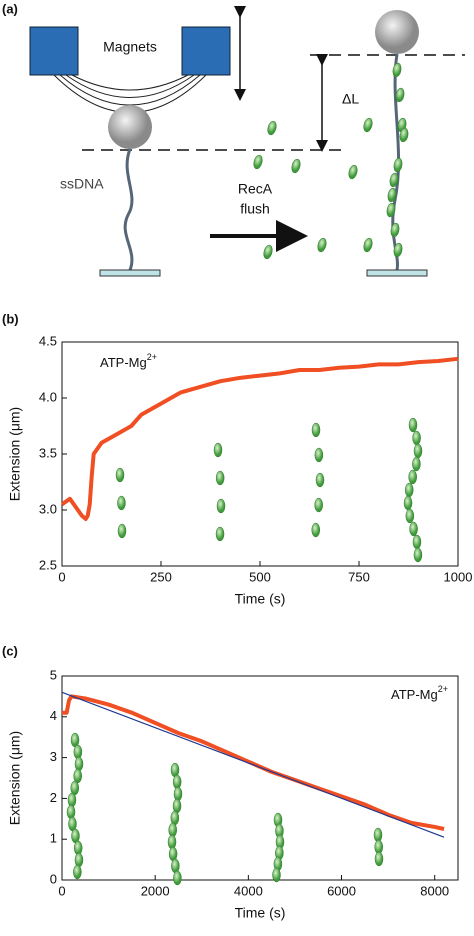 Image resolution: width=474 pixels, height=936 pixels. Describe the element at coordinates (155, 890) in the screenshot. I see `x-tick-label: 2000` at that location.